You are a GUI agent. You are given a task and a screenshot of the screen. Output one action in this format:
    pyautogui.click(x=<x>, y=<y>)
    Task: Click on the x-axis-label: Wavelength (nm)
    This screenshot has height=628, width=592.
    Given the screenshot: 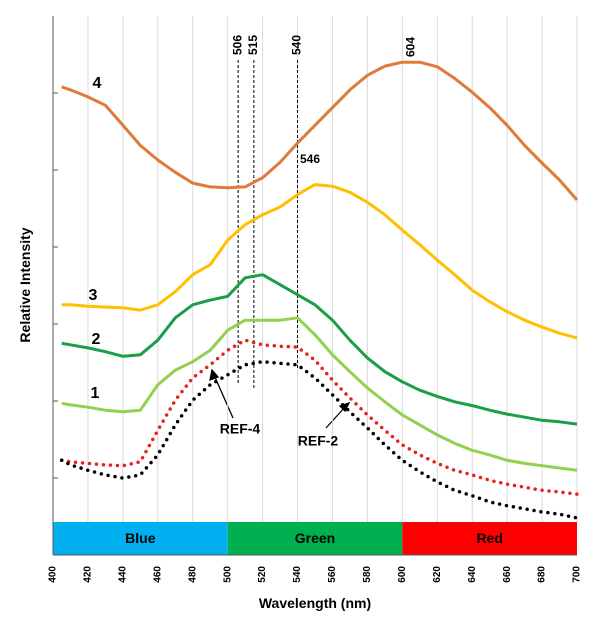 What is the action you would take?
    pyautogui.click(x=315, y=603)
    